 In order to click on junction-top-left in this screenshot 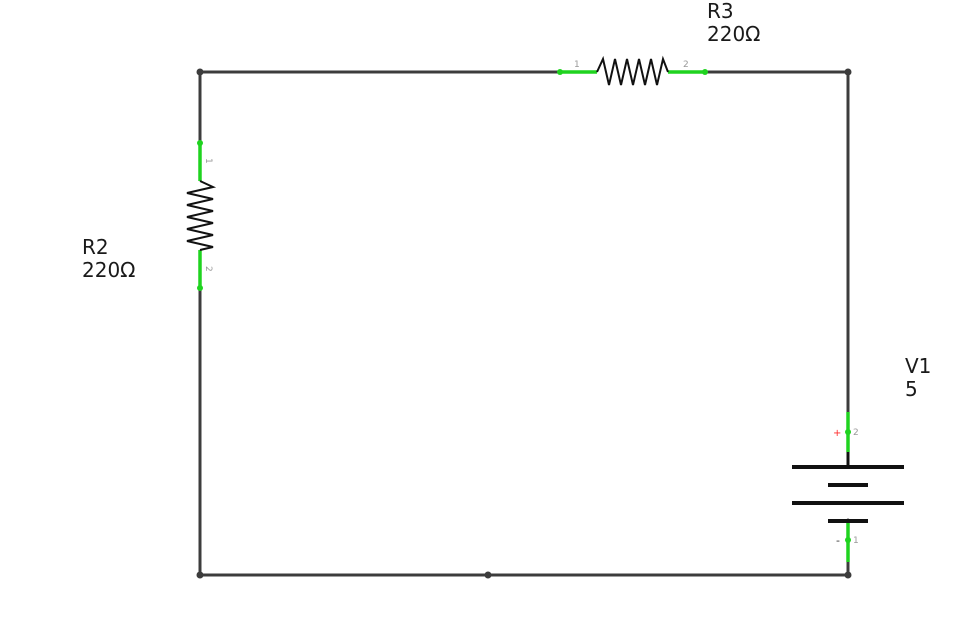, I will do `click(200, 72)`.